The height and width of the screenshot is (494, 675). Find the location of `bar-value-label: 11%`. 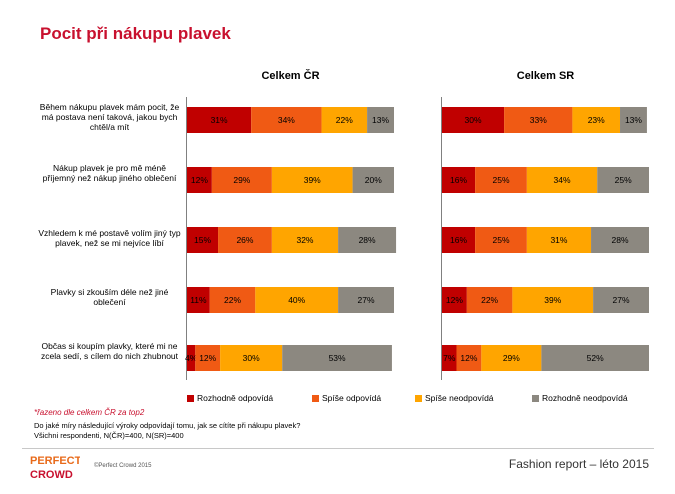

bar-value-label: 11% is located at coordinates (198, 300).